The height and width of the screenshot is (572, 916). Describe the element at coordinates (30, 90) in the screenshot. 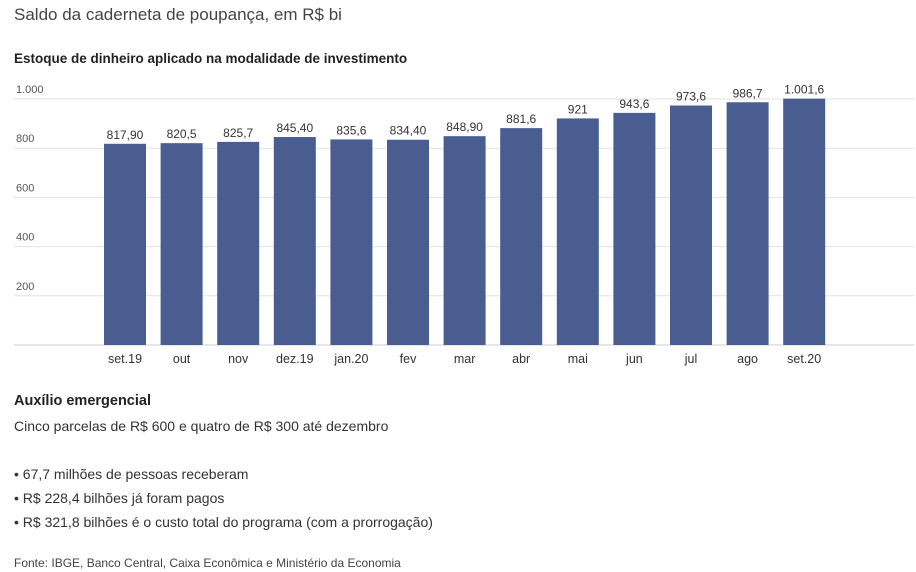

I see `y-tick-label: 1.000` at that location.